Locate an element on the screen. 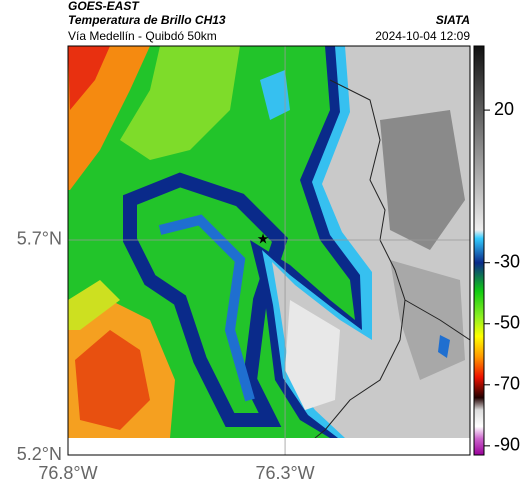 This screenshot has width=526, height=496. coastline is located at coordinates (360, 258).